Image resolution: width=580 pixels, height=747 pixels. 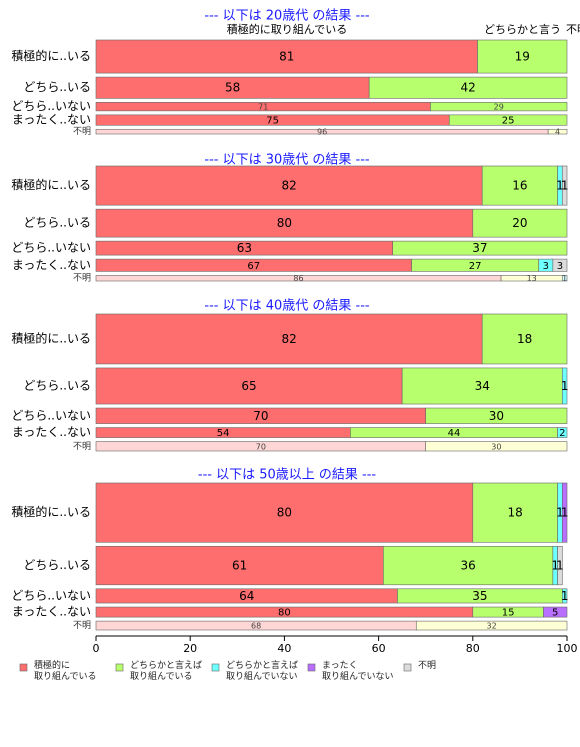 I want to click on x-tick-label: 60, so click(x=379, y=648).